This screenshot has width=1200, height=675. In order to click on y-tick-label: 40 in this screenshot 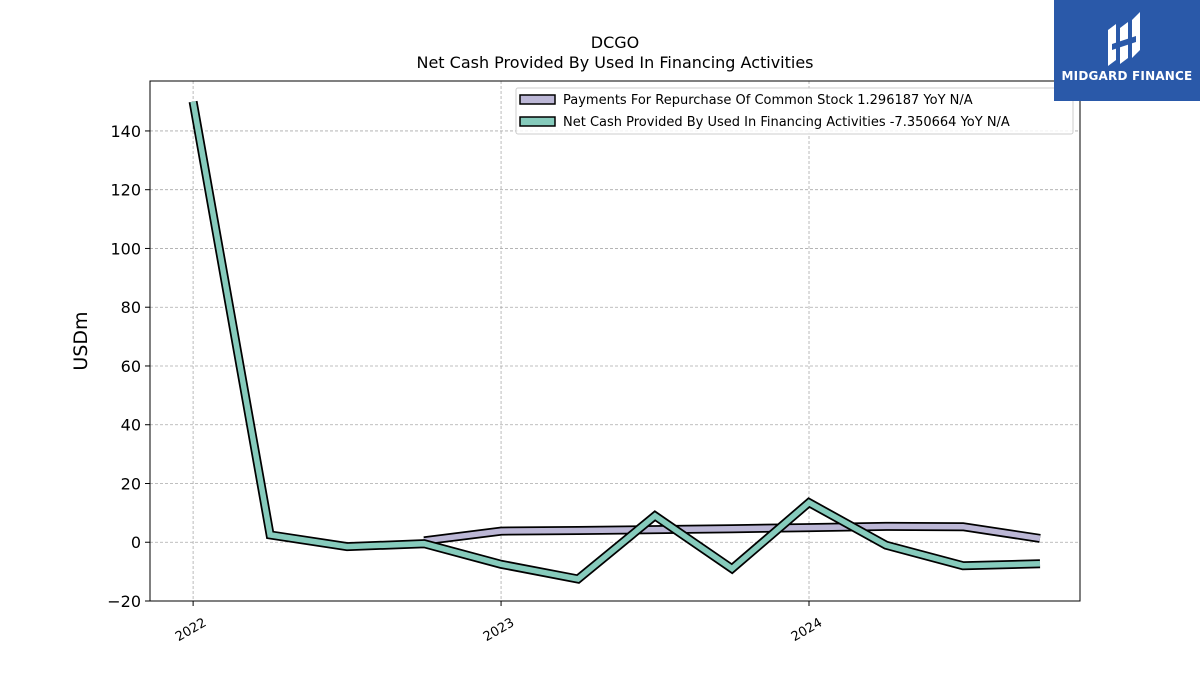, I will do `click(131, 425)`.